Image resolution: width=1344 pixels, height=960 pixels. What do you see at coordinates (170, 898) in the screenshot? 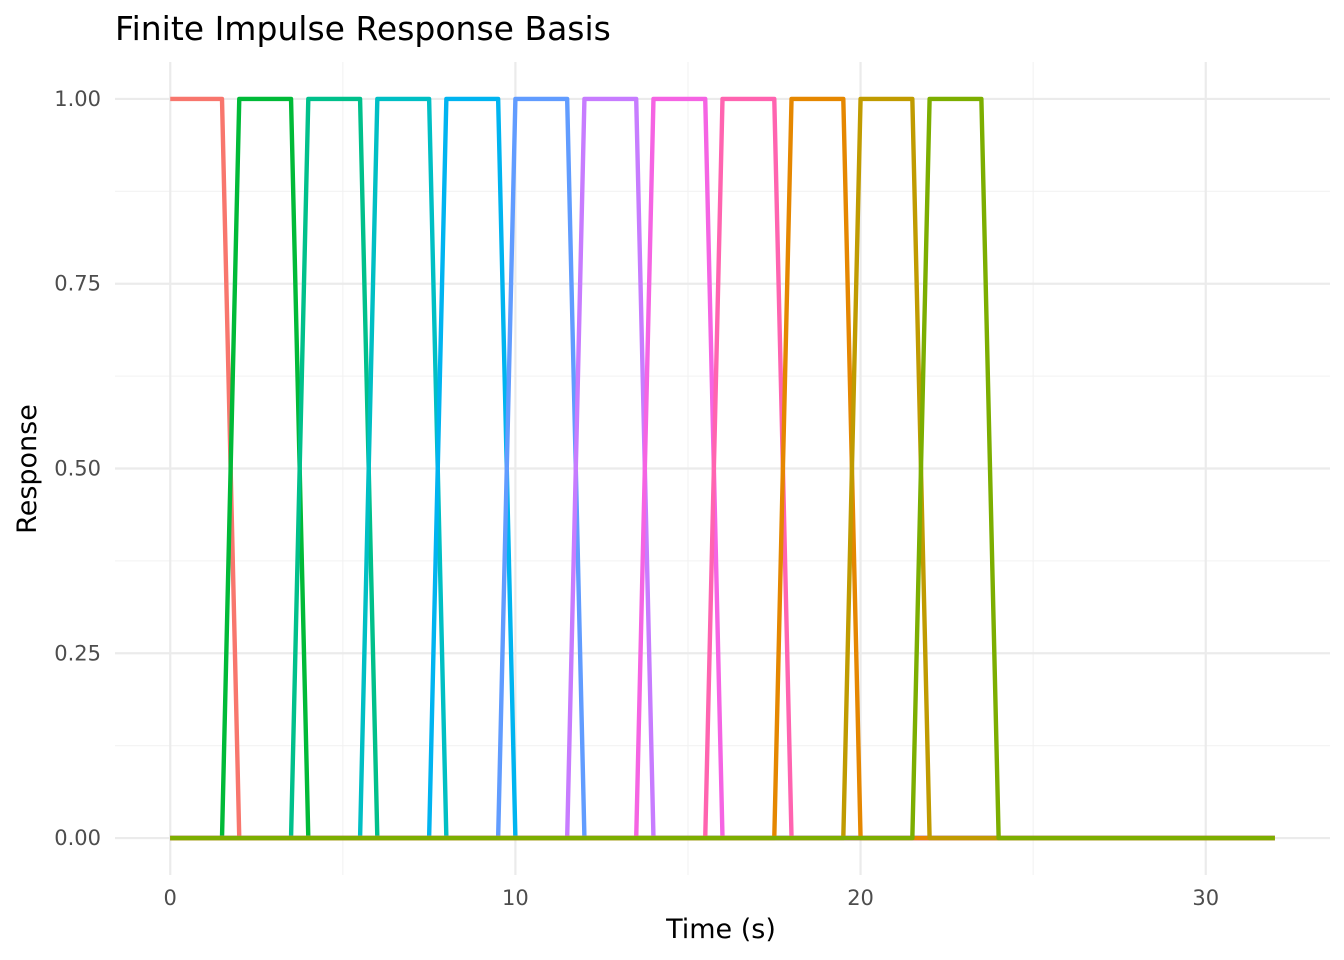
I see `x-tick-label-0: 0` at bounding box center [170, 898].